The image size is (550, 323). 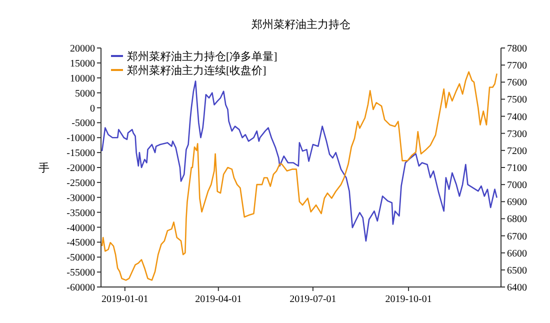 What do you see at coordinates (517, 220) in the screenshot?
I see `y2-tick-label: 6800` at bounding box center [517, 220].